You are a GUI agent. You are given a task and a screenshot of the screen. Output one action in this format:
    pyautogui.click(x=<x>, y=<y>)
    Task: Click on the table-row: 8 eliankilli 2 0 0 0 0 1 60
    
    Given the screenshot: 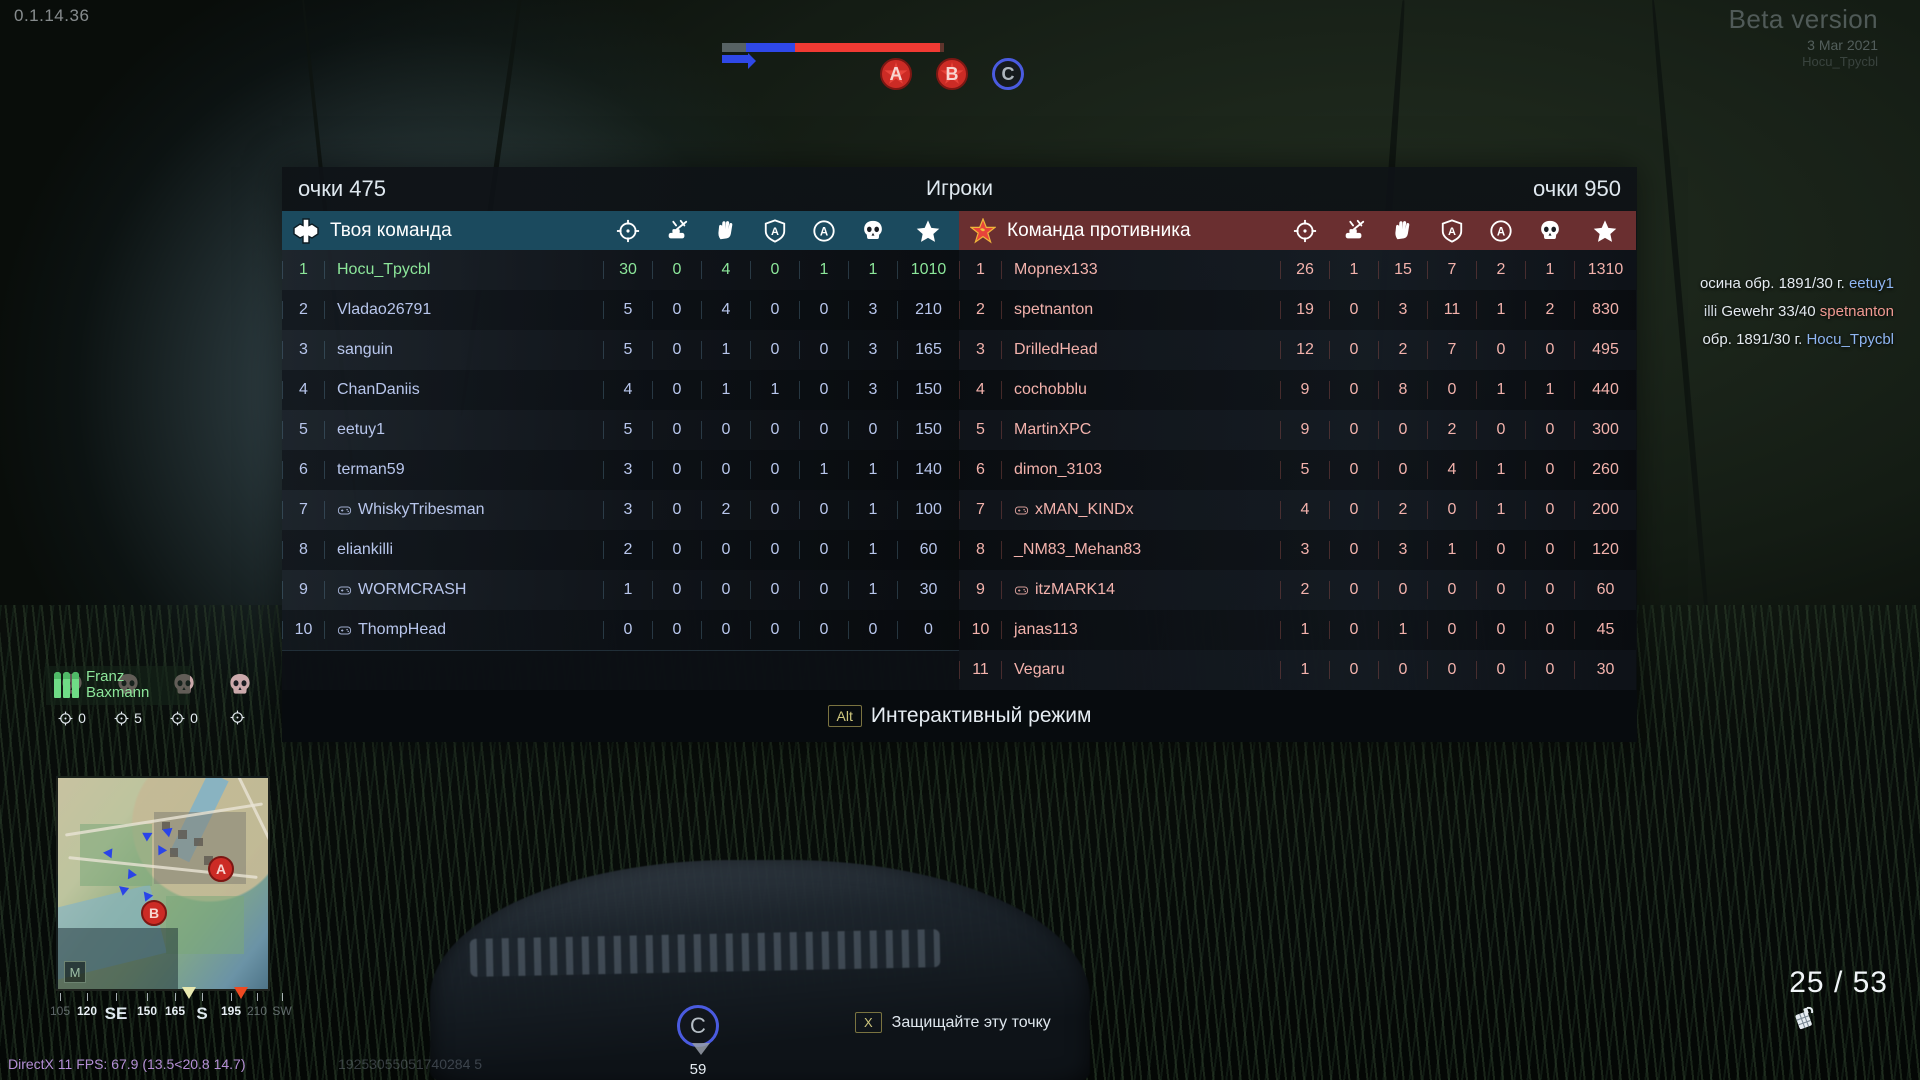 What is the action you would take?
    pyautogui.click(x=620, y=550)
    